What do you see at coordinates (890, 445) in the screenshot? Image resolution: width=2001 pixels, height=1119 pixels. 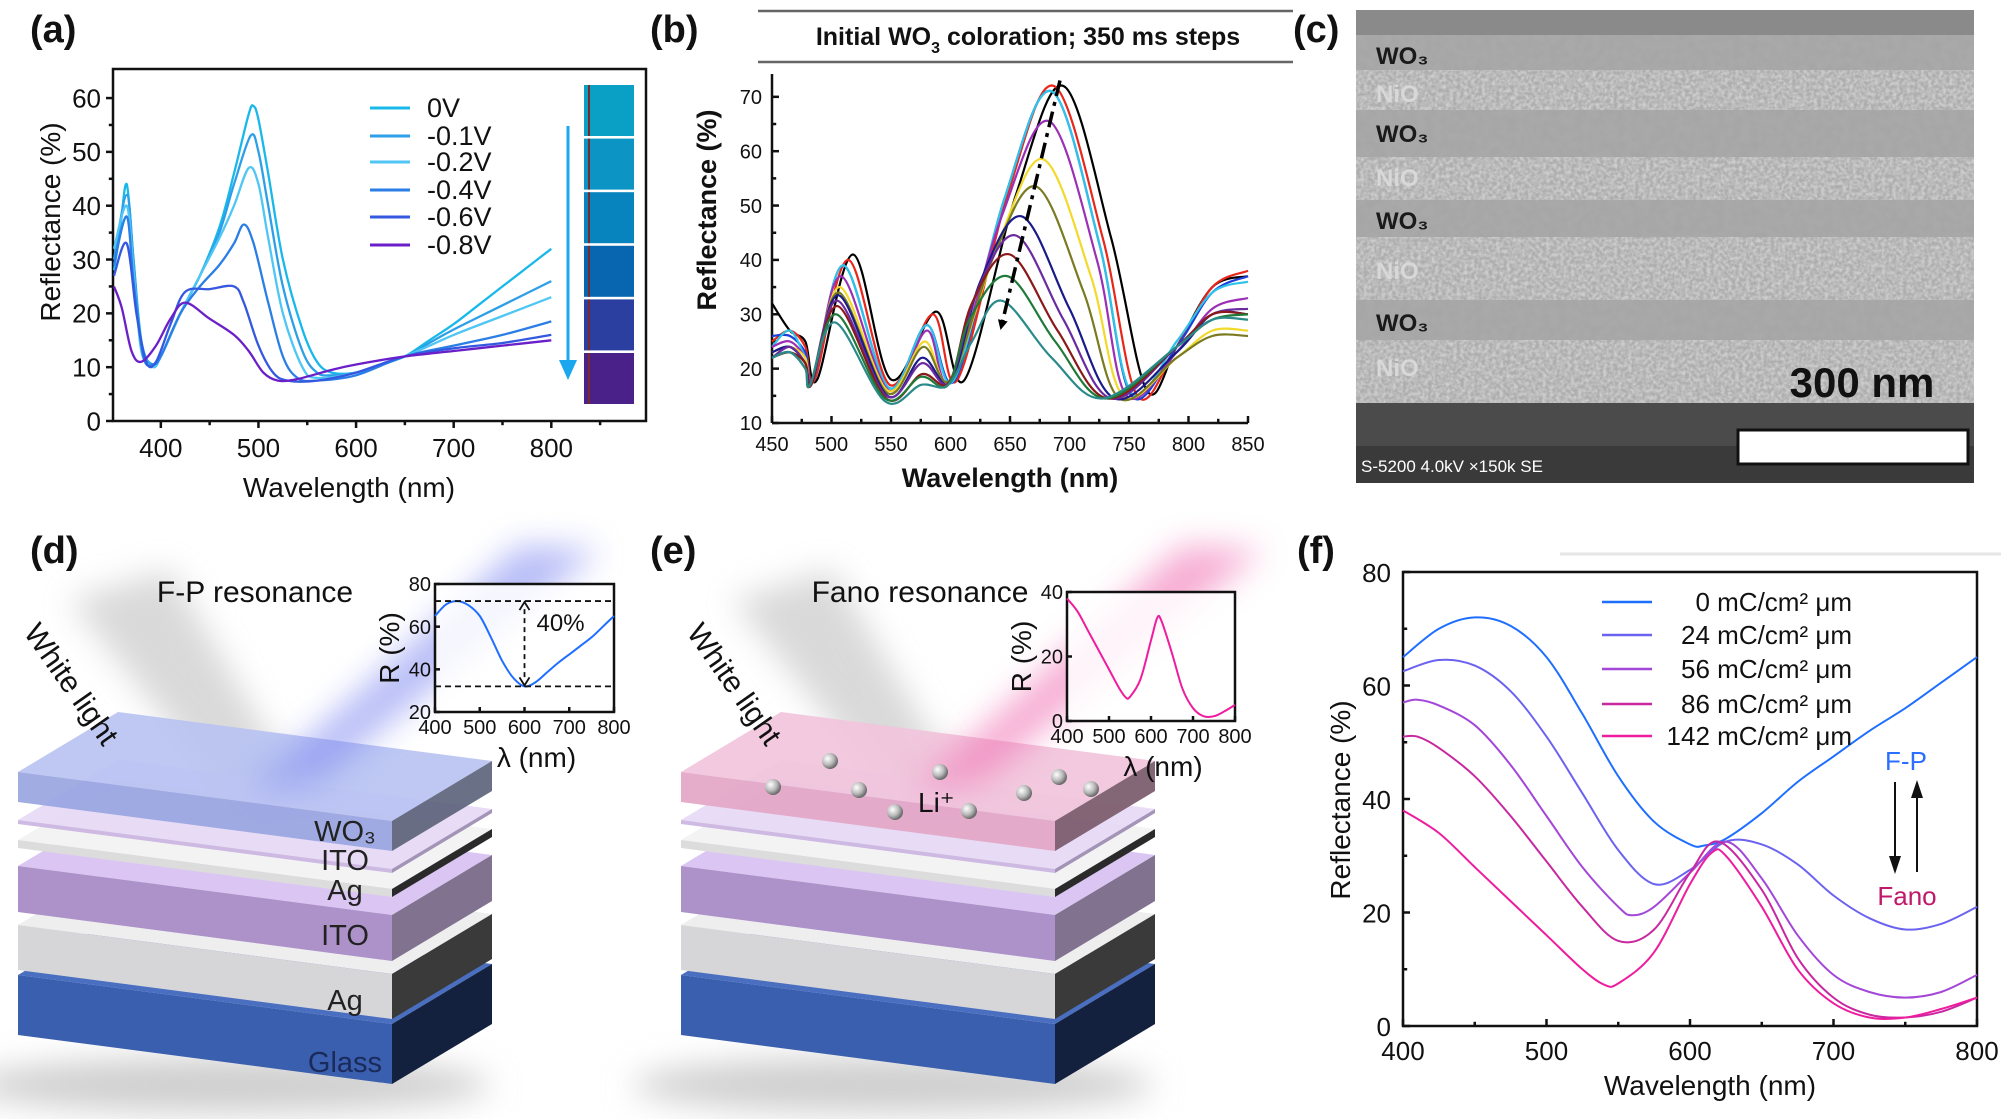 I see `x-tick-label: 550` at bounding box center [890, 445].